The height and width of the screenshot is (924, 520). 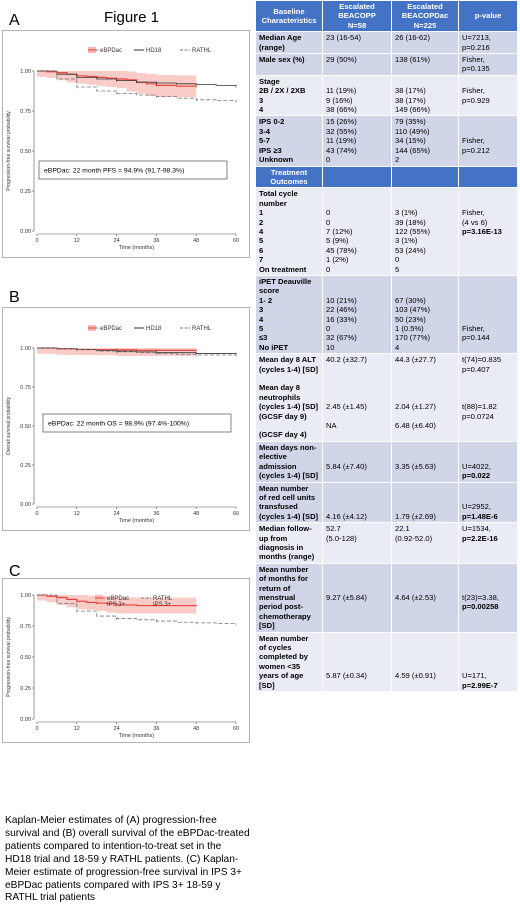 What do you see at coordinates (488, 502) in the screenshot?
I see `p-value-cell: U=2952, p=1.48E-6` at bounding box center [488, 502].